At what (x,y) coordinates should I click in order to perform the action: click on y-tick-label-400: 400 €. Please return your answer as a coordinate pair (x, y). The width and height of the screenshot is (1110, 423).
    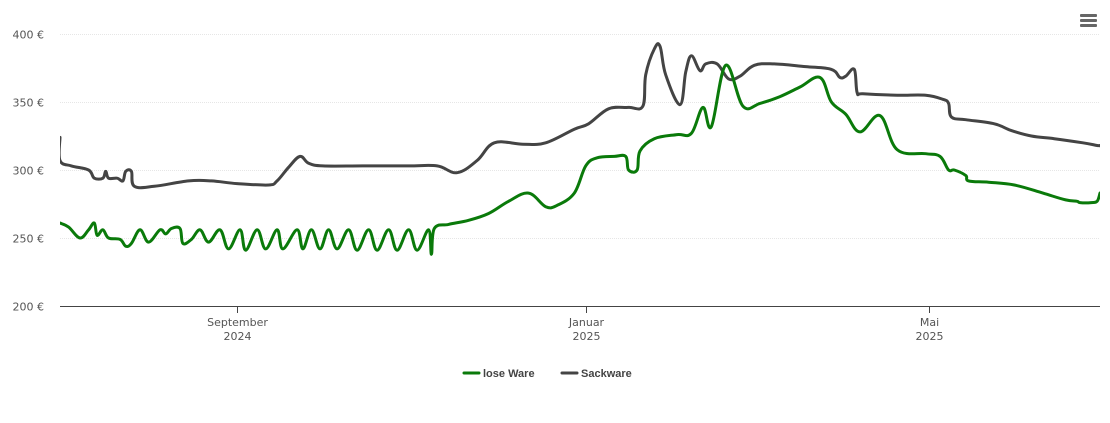
    Looking at the image, I should click on (29, 35).